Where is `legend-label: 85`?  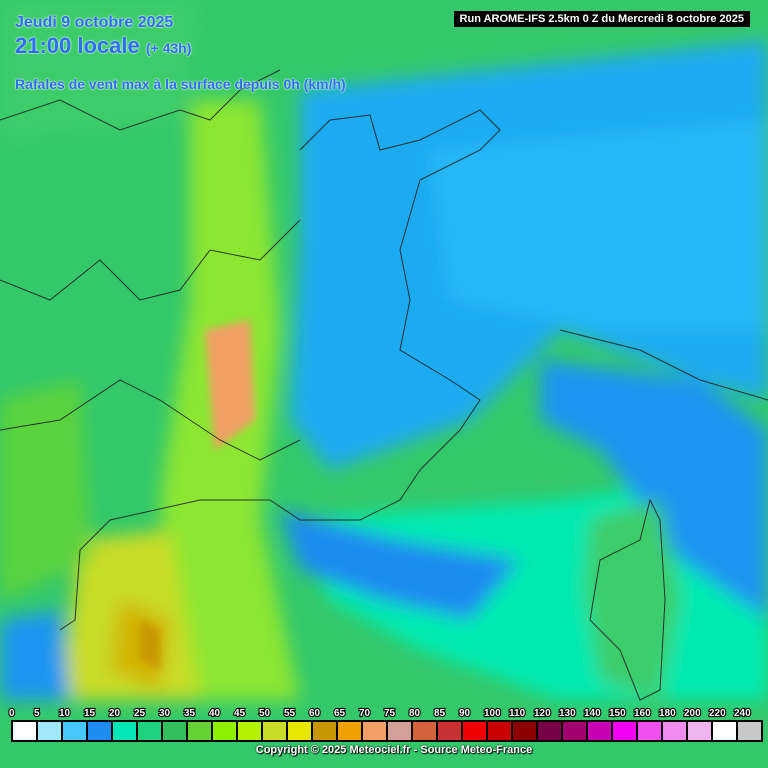
legend-label: 85 is located at coordinates (440, 713).